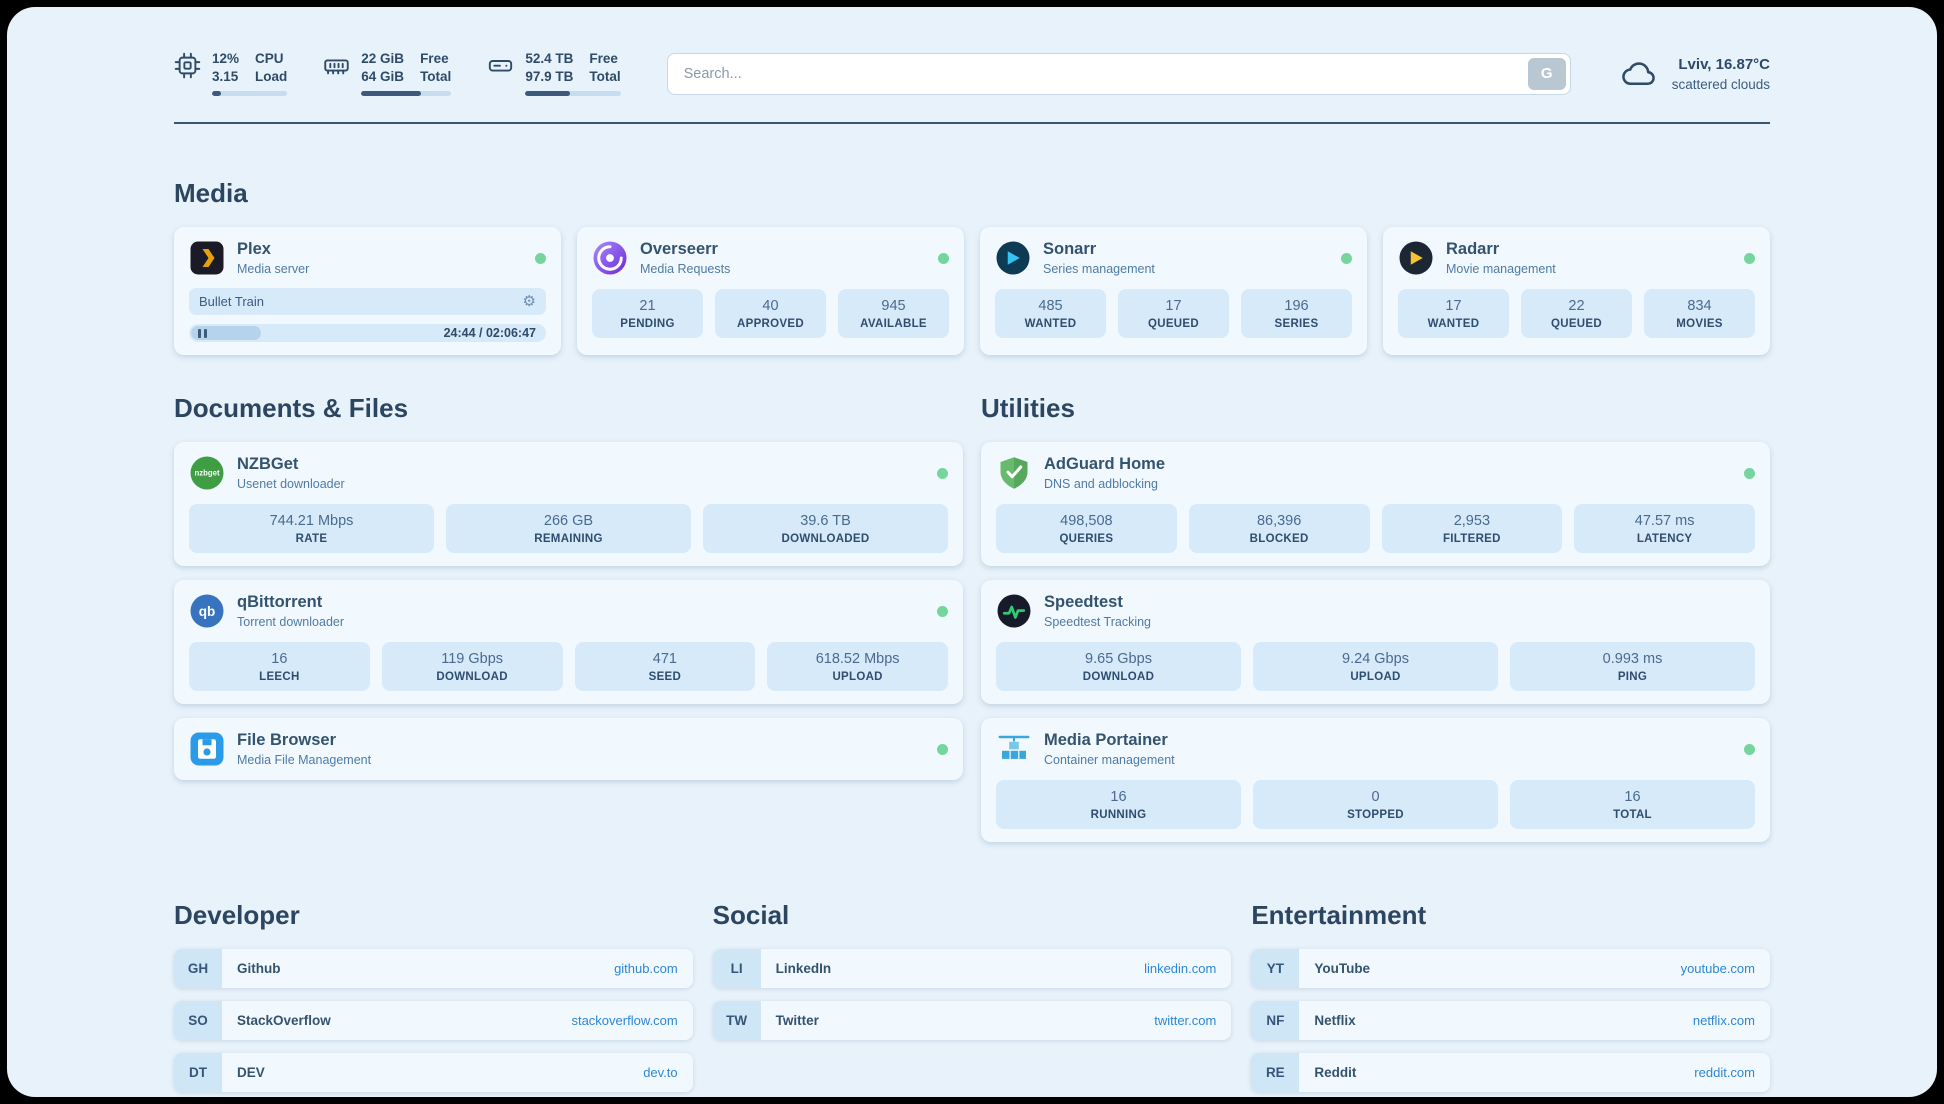 The height and width of the screenshot is (1104, 1944). Describe the element at coordinates (1028, 408) in the screenshot. I see `utilities-section-title: Utilities` at that location.